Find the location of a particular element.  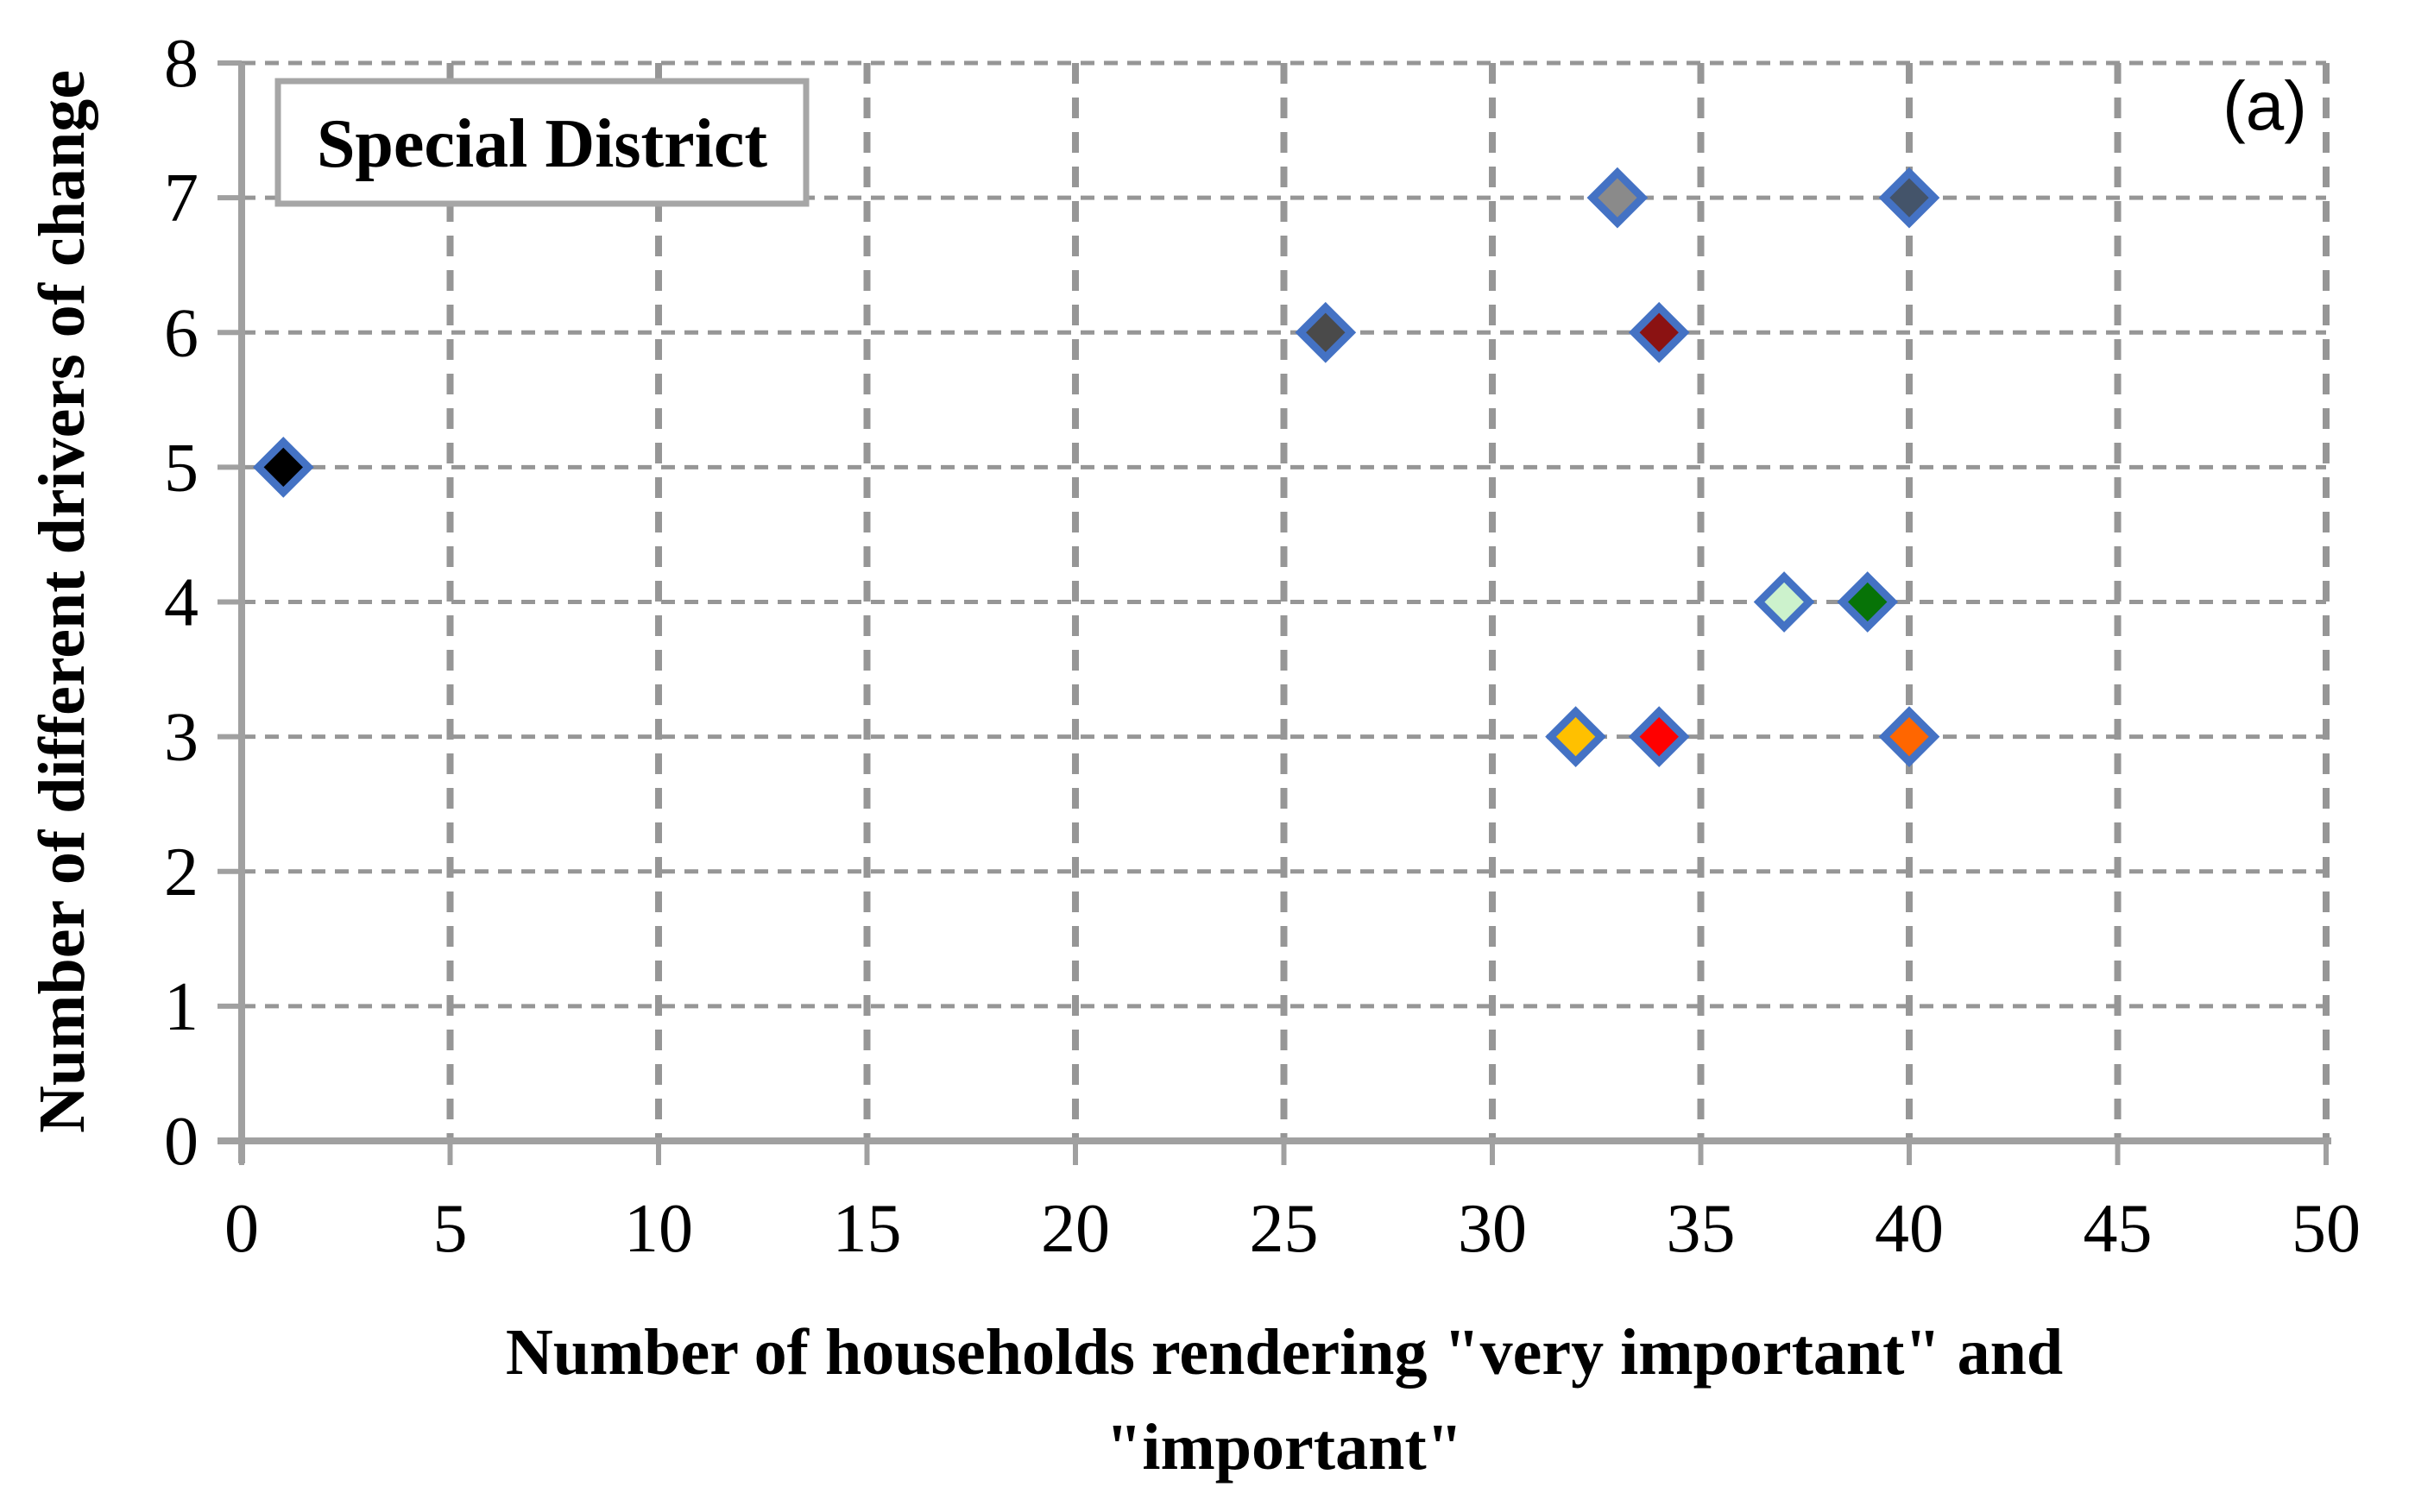

y-axis-title: Number of different drivers of change is located at coordinates (62, 601).